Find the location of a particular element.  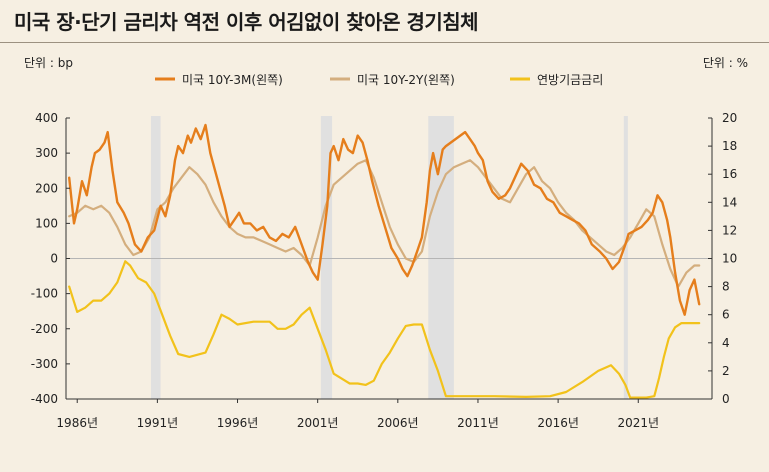

left-unit-label: 단위 : bp is located at coordinates (48, 63).